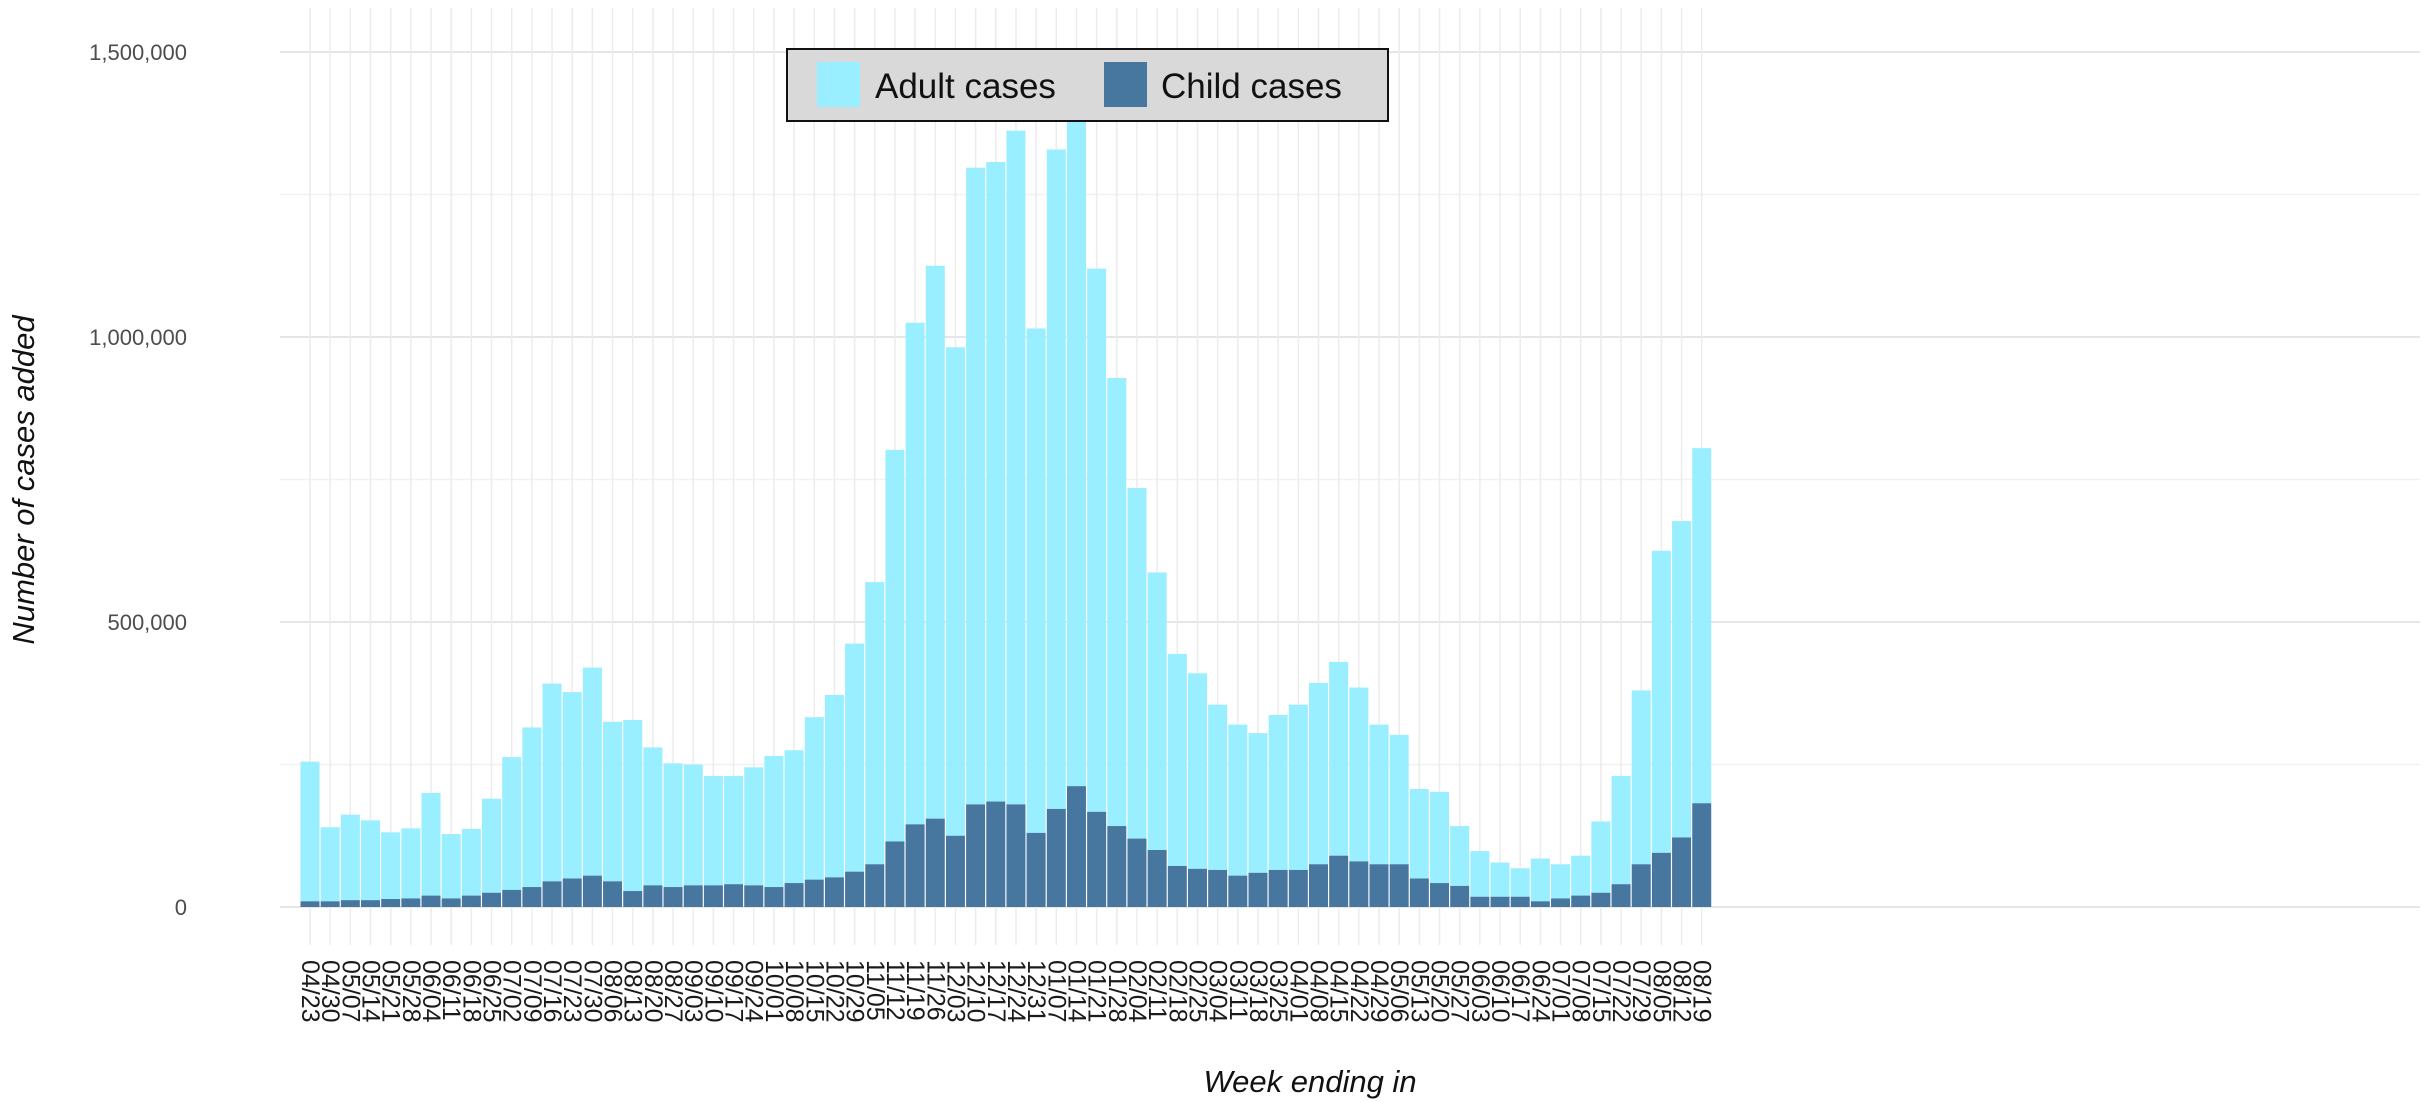 Image resolution: width=2436 pixels, height=1102 pixels. Describe the element at coordinates (633, 991) in the screenshot. I see `x-tick-label: 08/13` at that location.